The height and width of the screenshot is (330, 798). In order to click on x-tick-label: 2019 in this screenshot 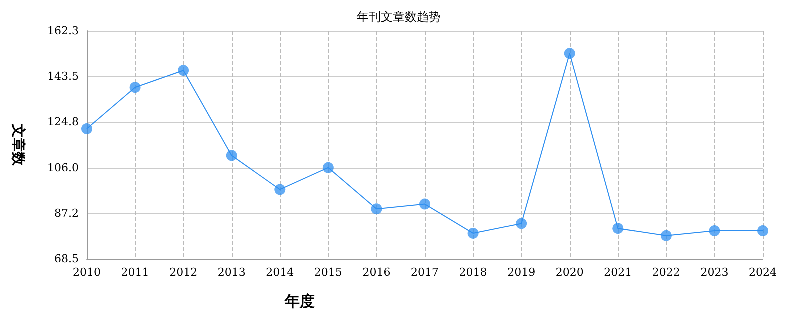, I will do `click(522, 272)`.